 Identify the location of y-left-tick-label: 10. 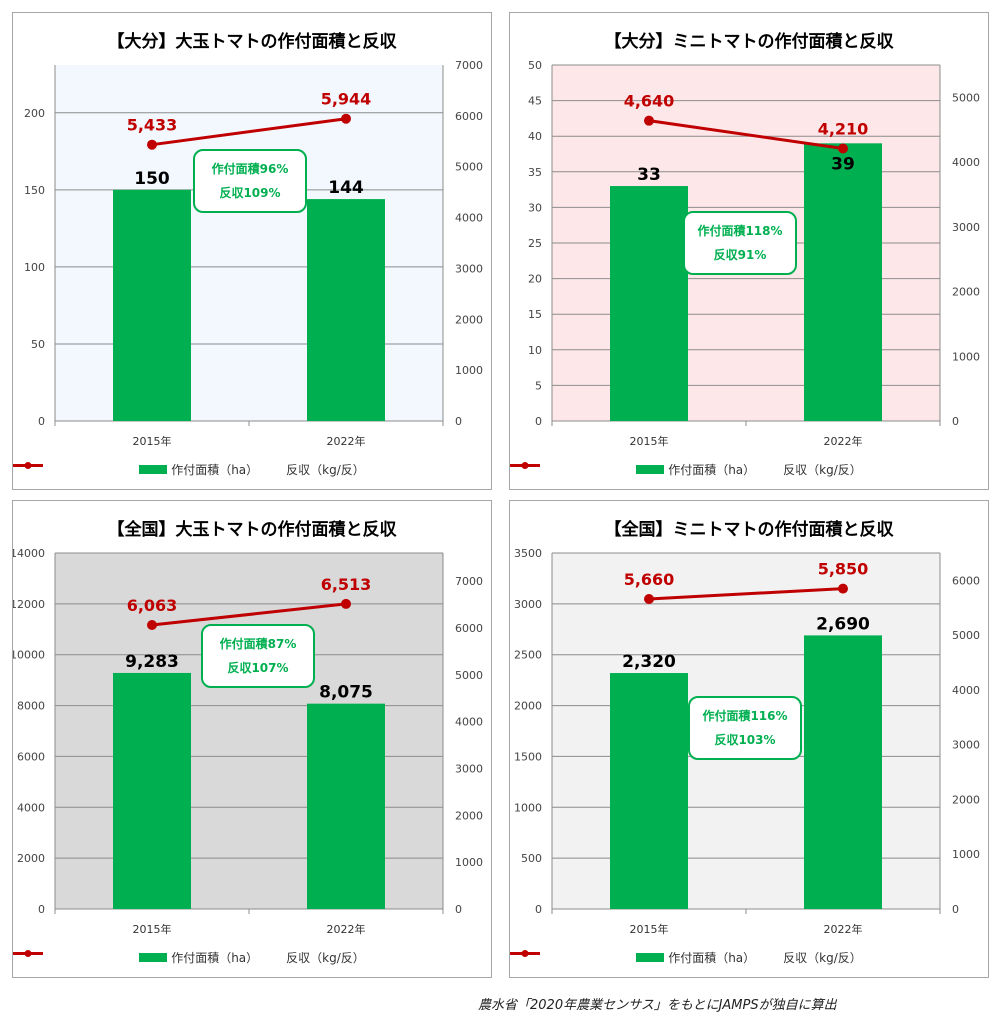
(535, 350).